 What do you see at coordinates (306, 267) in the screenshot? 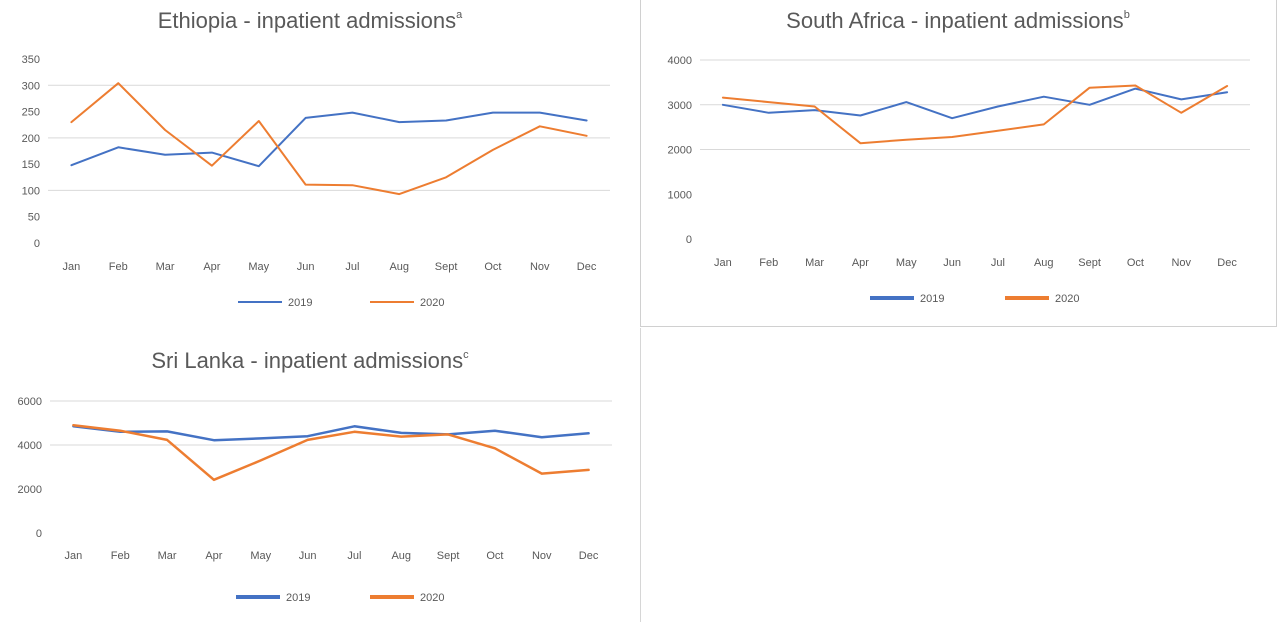
I see `ethiopia-x-tick-label: Jun` at bounding box center [306, 267].